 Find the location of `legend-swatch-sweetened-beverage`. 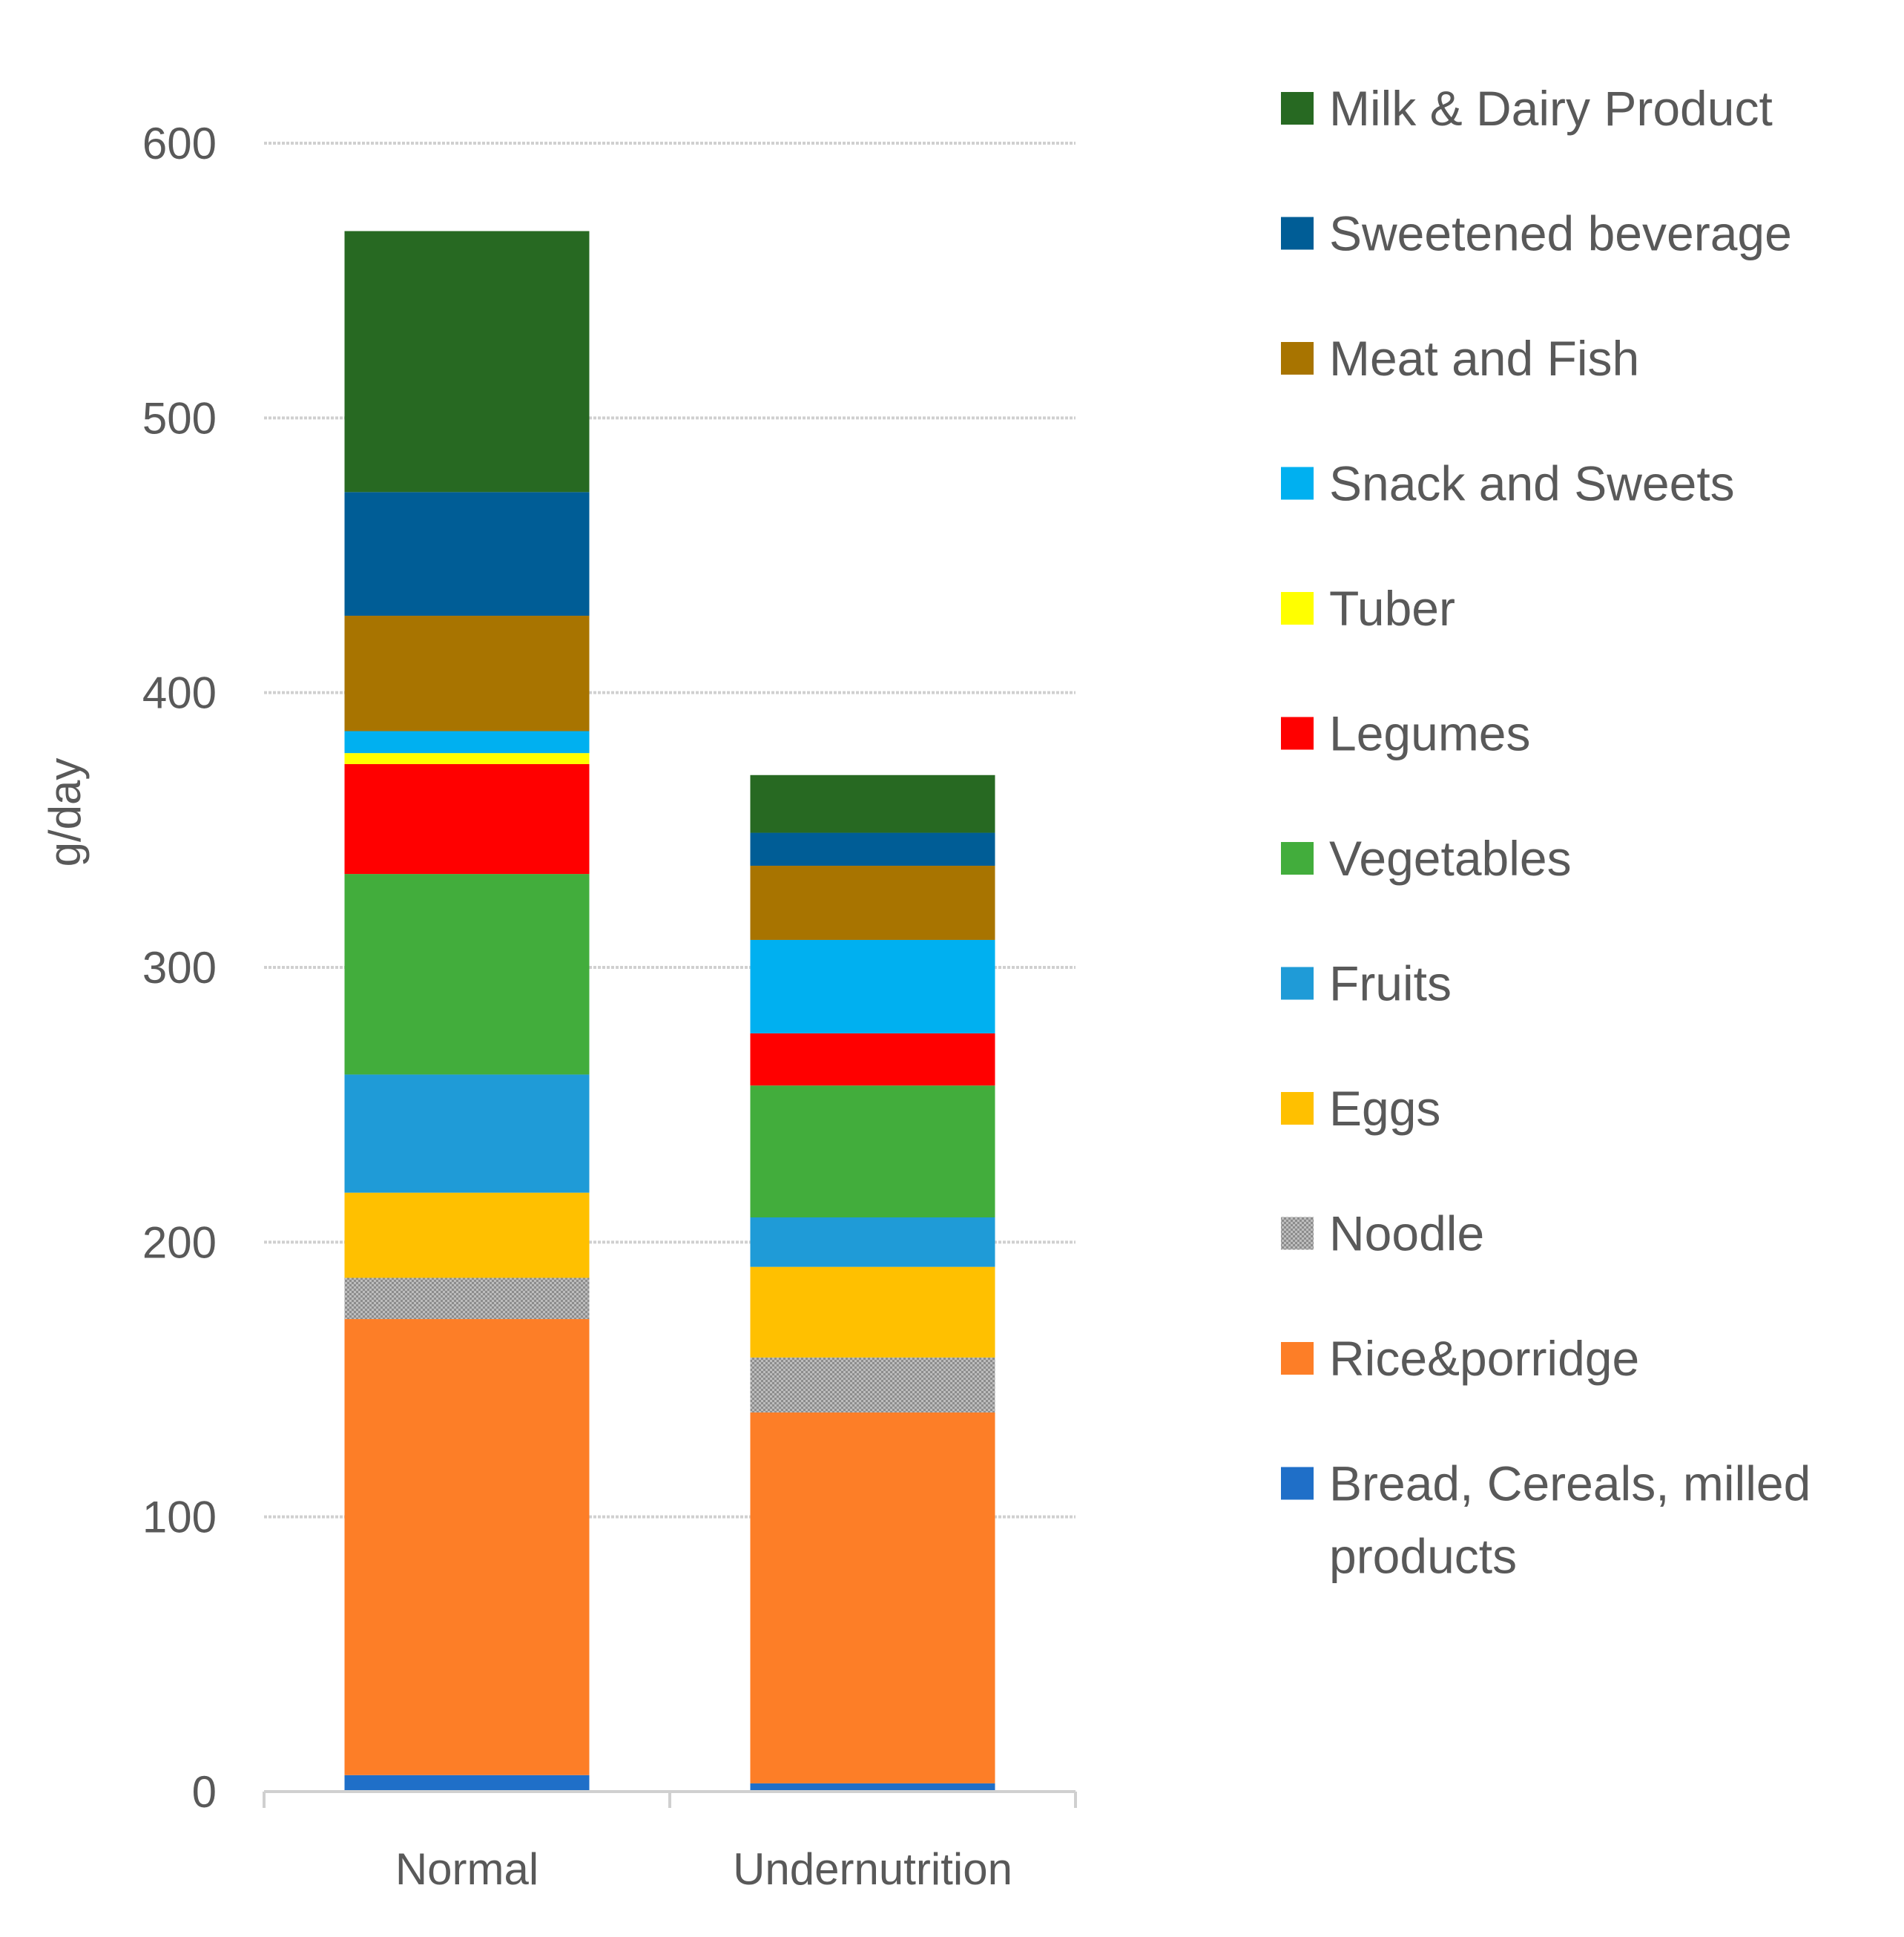

legend-swatch-sweetened-beverage is located at coordinates (1297, 233).